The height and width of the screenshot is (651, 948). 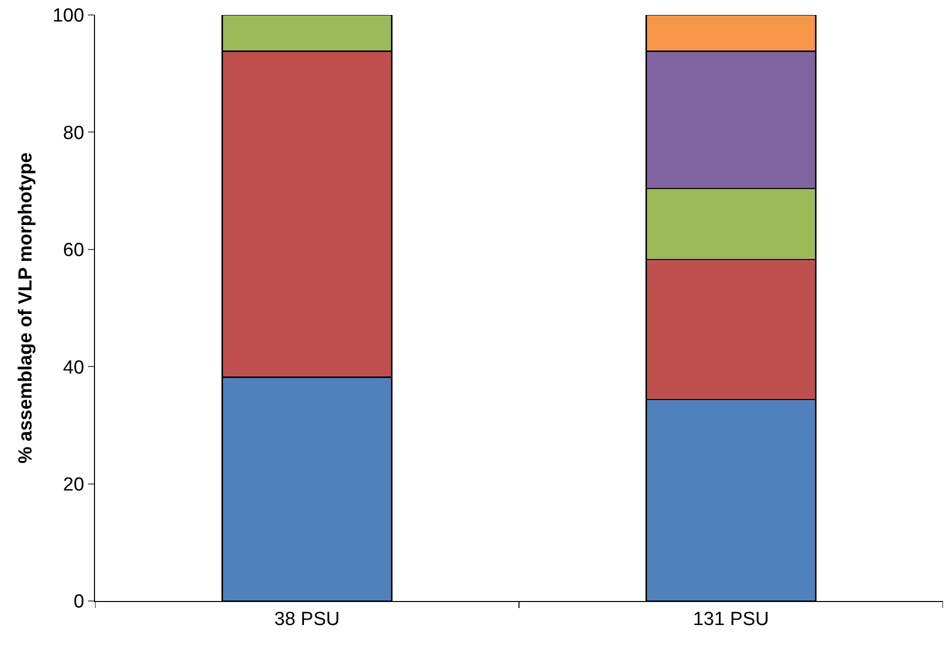 What do you see at coordinates (68, 16) in the screenshot?
I see `y-tick-label: 100` at bounding box center [68, 16].